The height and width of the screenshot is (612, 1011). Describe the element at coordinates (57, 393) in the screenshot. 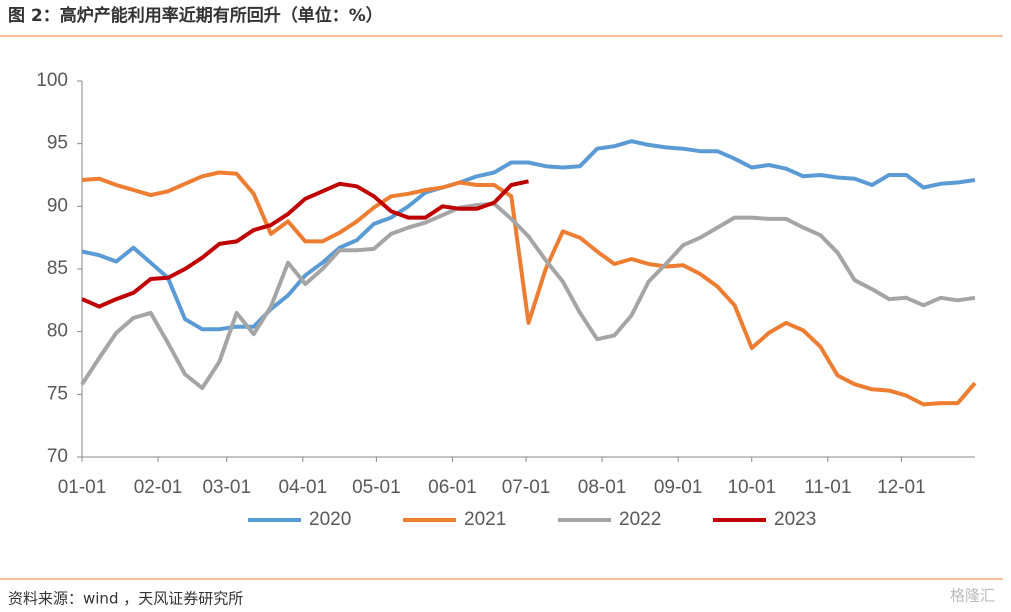

I see `y-tick-label: 75` at that location.